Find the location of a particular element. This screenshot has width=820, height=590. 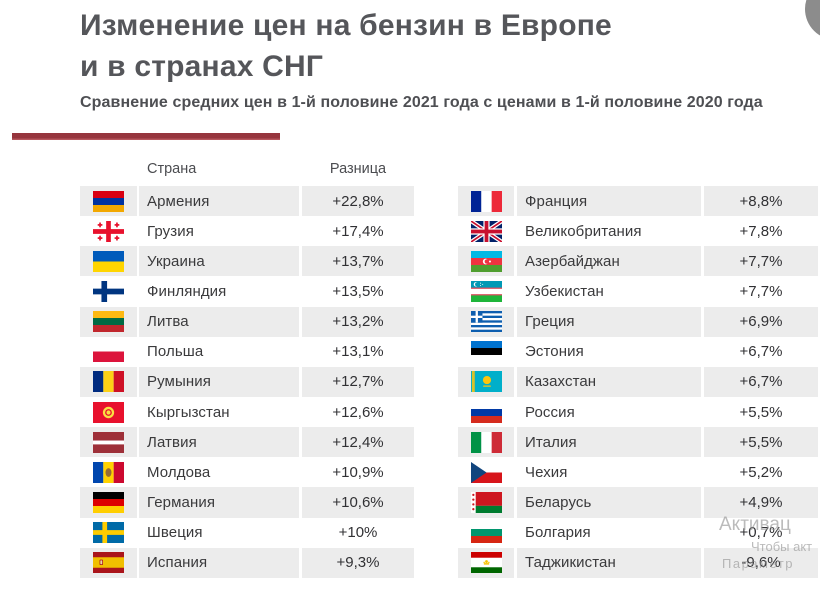

difference-value-cell: +12,4% is located at coordinates (358, 442).